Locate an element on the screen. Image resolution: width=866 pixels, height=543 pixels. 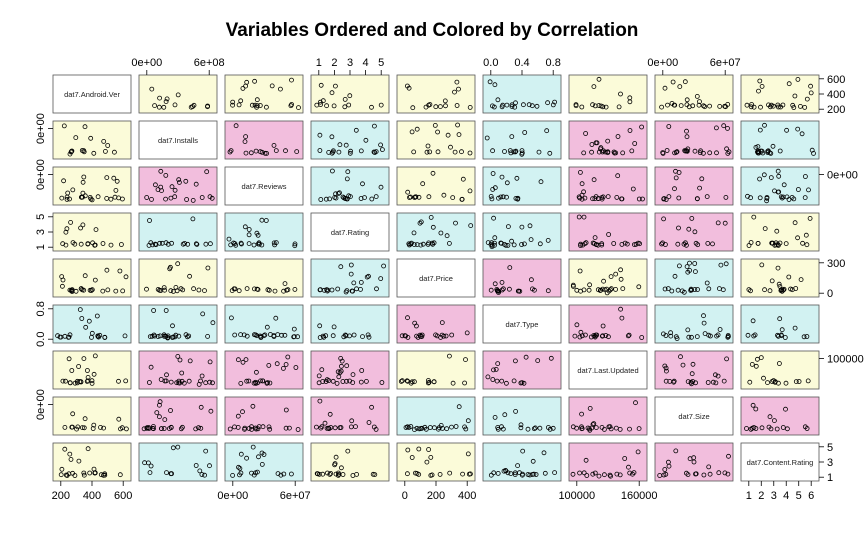
tick-label: 5 is located at coordinates (799, 496).